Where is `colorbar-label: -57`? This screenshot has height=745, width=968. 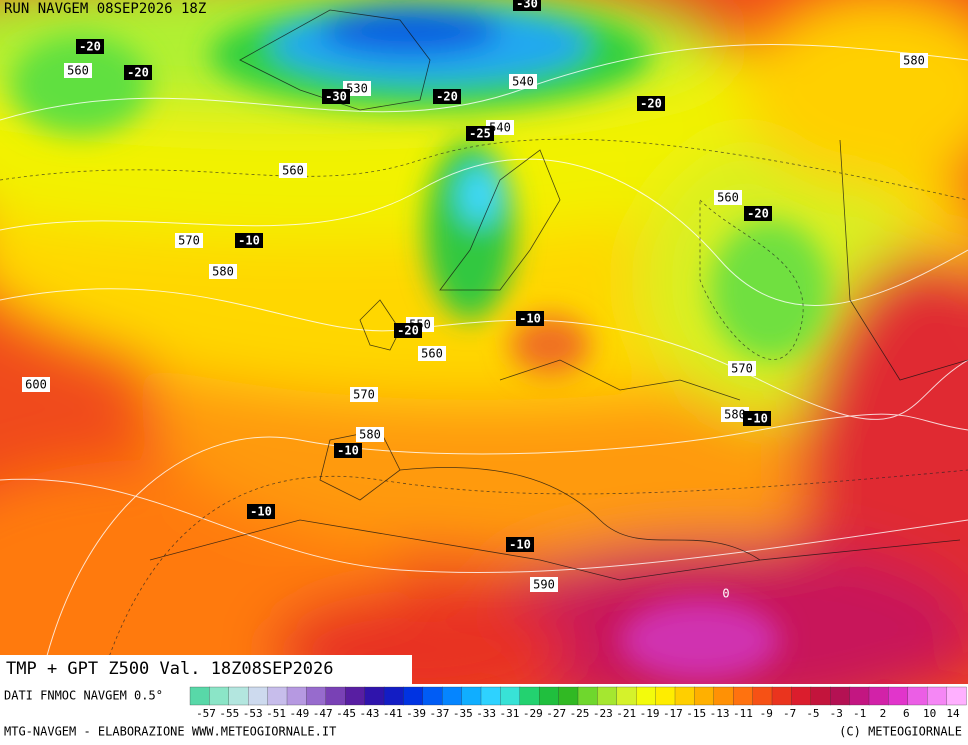
colorbar-label: -57 is located at coordinates (206, 713).